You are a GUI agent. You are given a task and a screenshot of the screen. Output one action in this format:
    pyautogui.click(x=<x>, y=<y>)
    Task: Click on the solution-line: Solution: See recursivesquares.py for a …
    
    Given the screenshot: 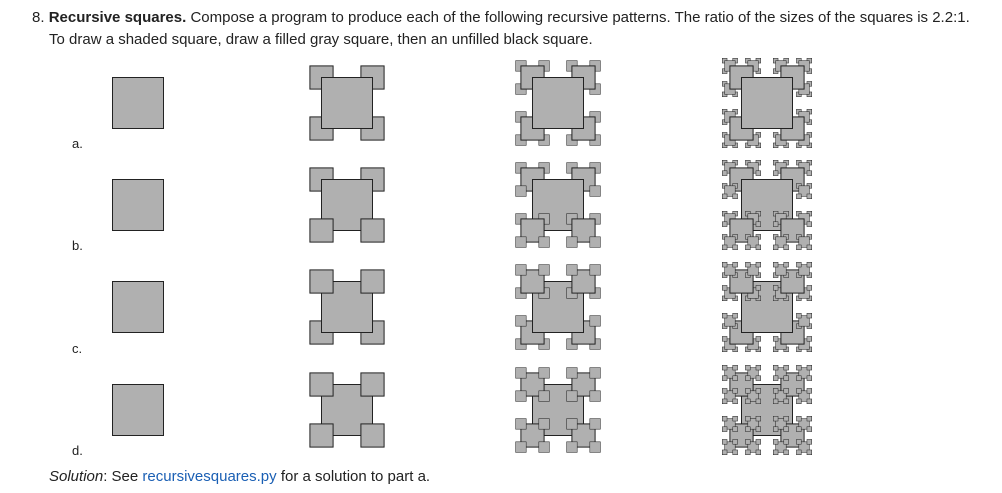 What is the action you would take?
    pyautogui.click(x=239, y=476)
    